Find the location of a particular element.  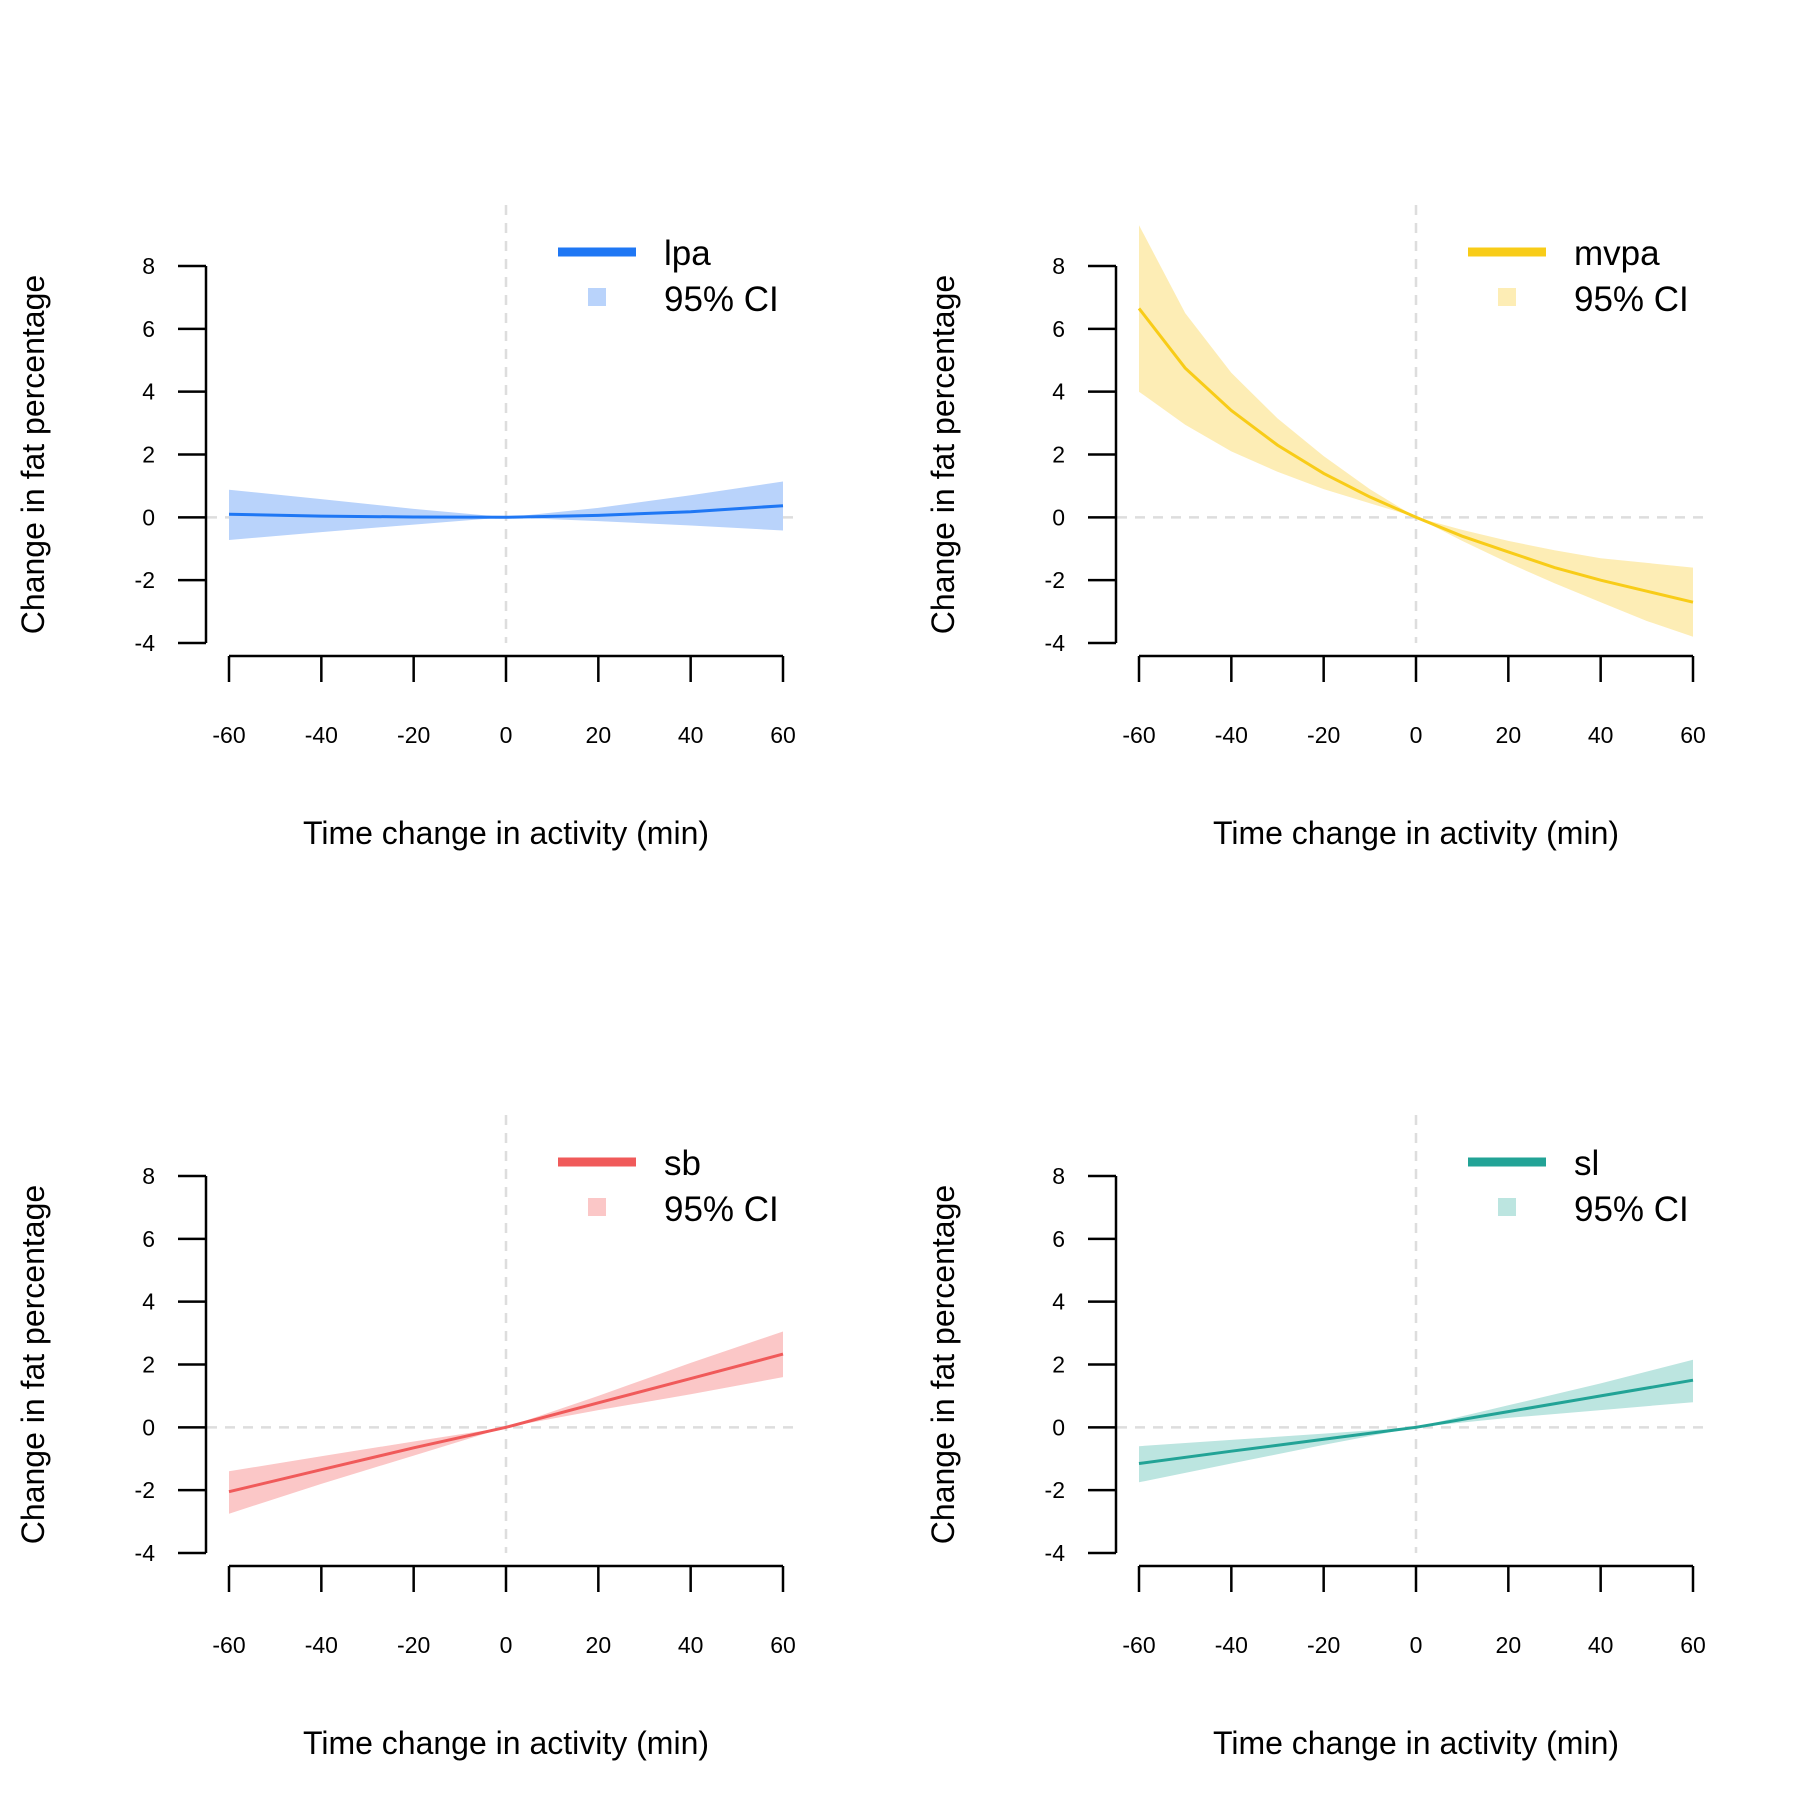

legend-series-label: sl is located at coordinates (1586, 1163).